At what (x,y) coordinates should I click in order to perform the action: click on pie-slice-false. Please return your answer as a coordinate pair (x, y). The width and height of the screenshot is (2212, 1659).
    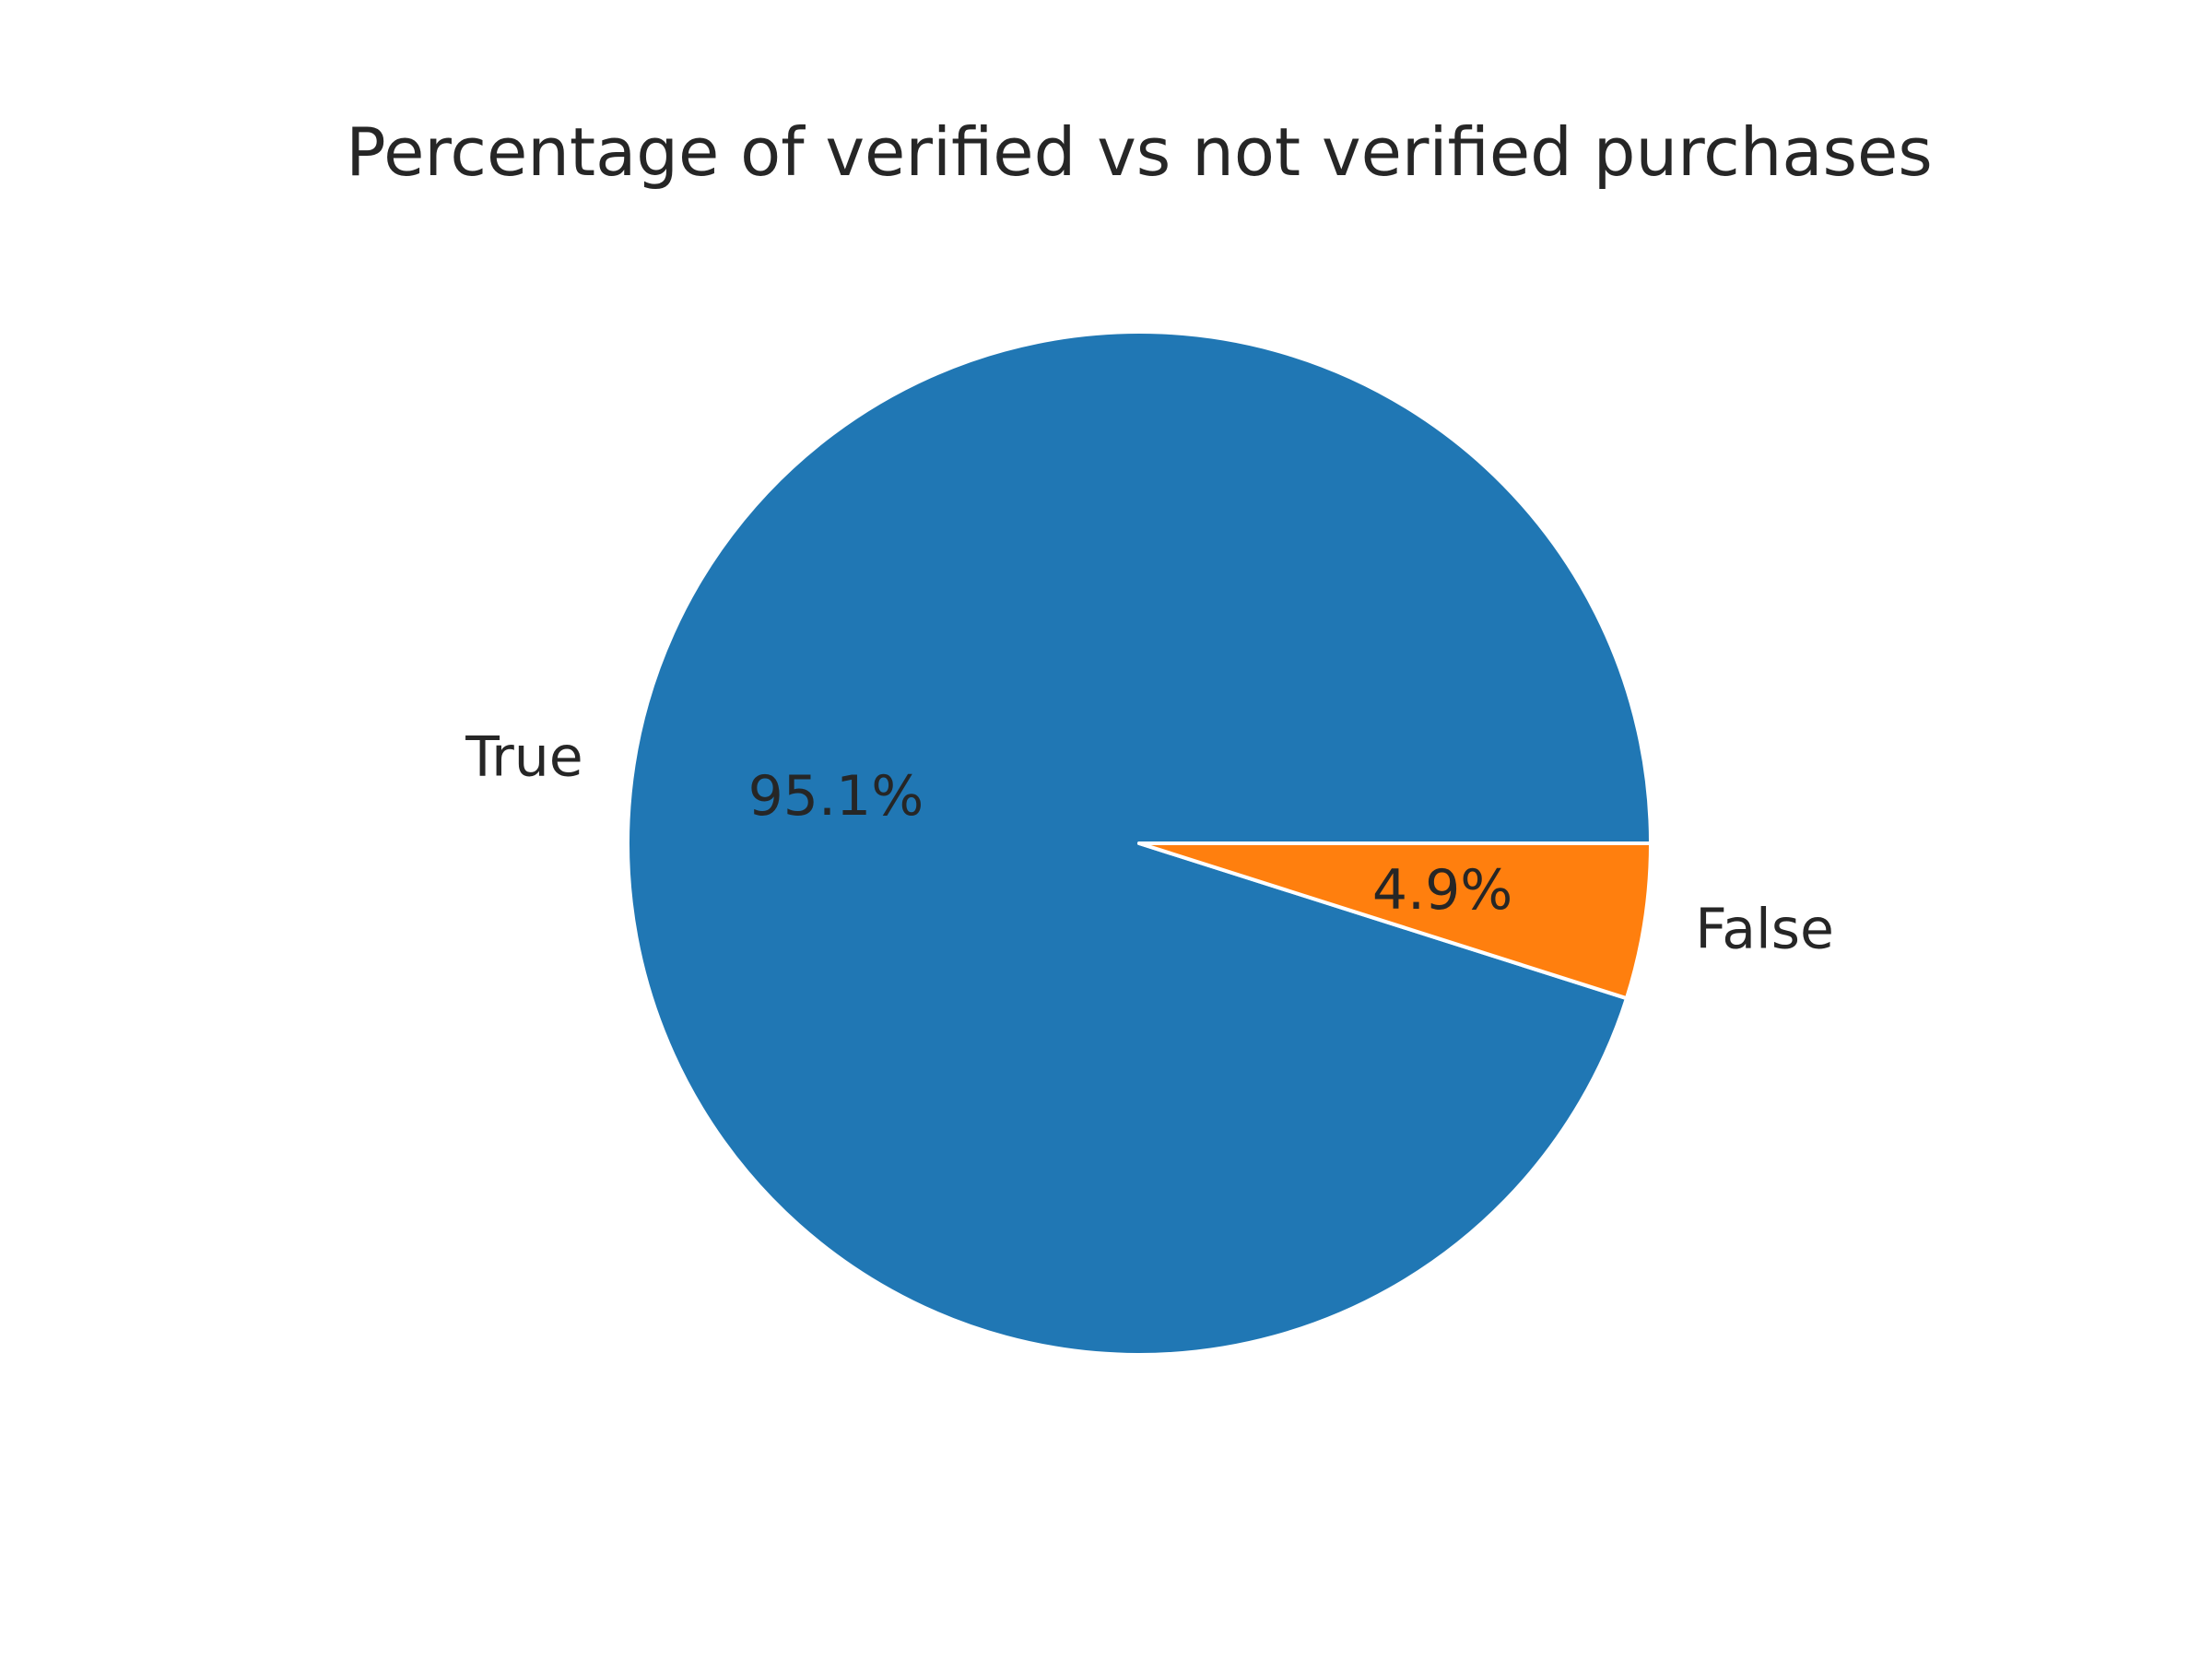
    Looking at the image, I should click on (1395, 921).